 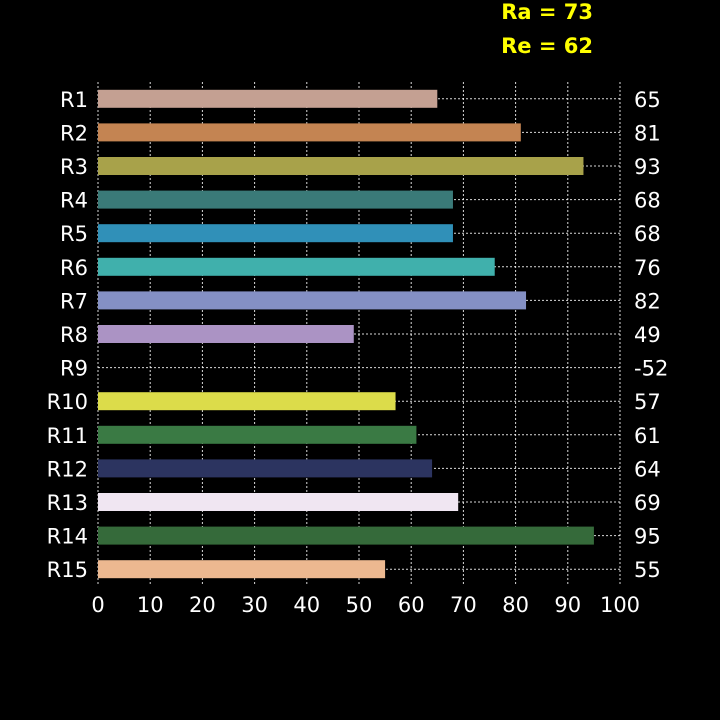 What do you see at coordinates (647, 133) in the screenshot?
I see `value-label-r2: 81` at bounding box center [647, 133].